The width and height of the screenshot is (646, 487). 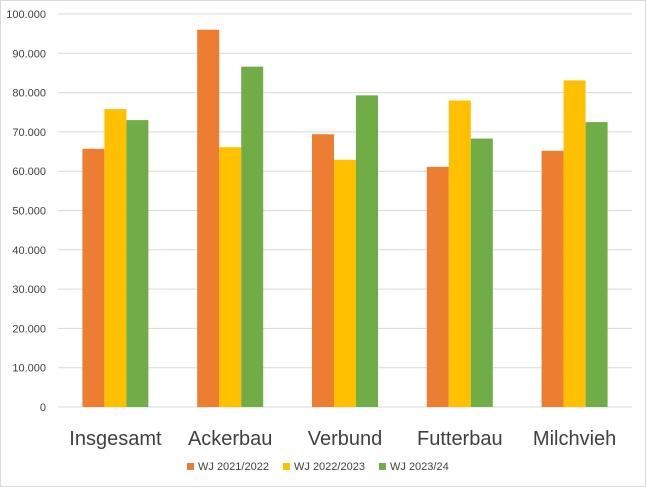 I want to click on x-category-label: Verbund, so click(x=345, y=439).